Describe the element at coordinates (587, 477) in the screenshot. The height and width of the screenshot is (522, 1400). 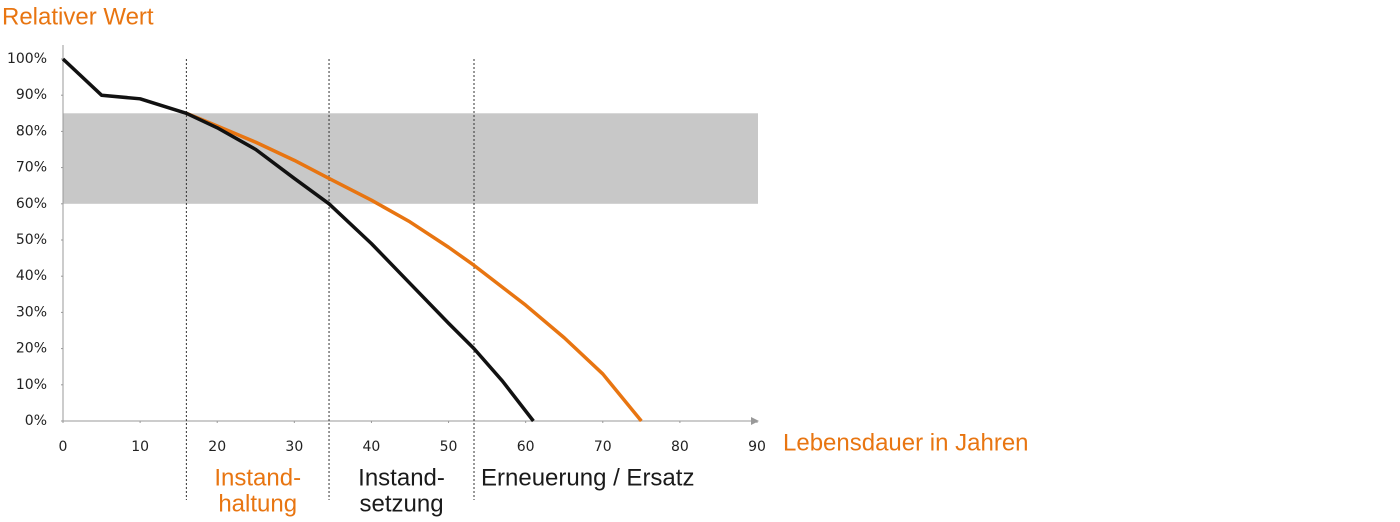
I see `phase-label: Erneuerung / Ersatz` at that location.